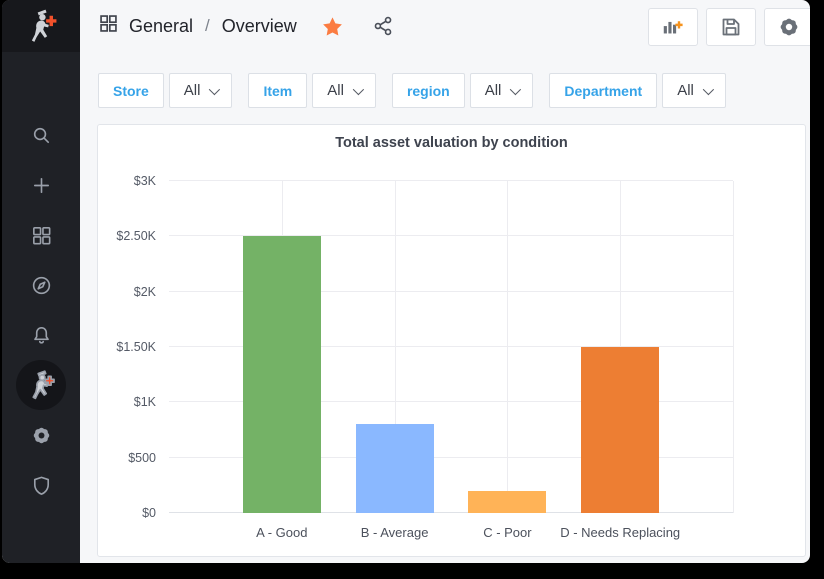  I want to click on filter-label: region, so click(428, 90).